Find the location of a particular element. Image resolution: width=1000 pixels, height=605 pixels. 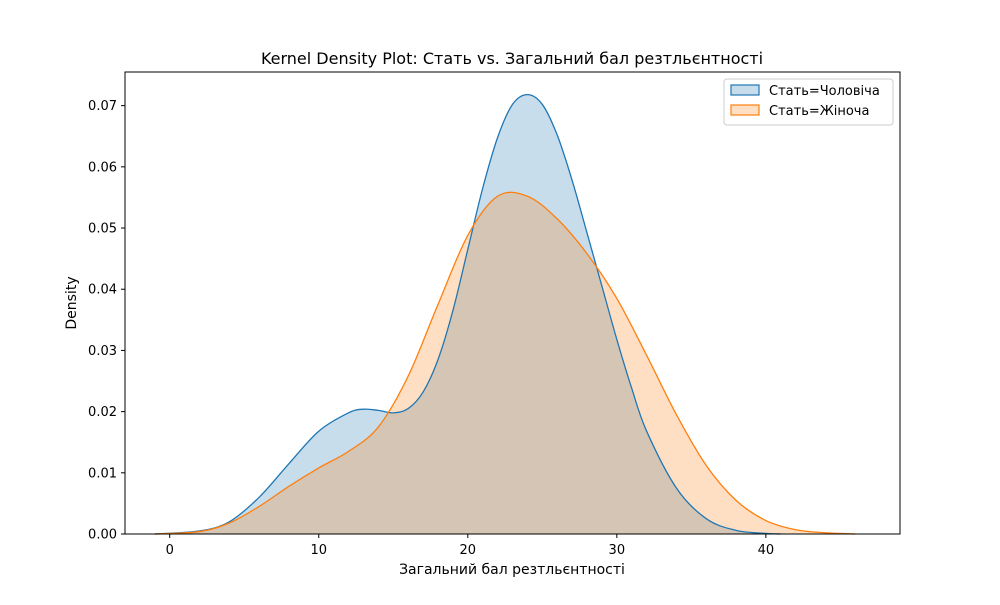

legend: Стать=Чоловіча Стать=Жіноча is located at coordinates (808, 102).